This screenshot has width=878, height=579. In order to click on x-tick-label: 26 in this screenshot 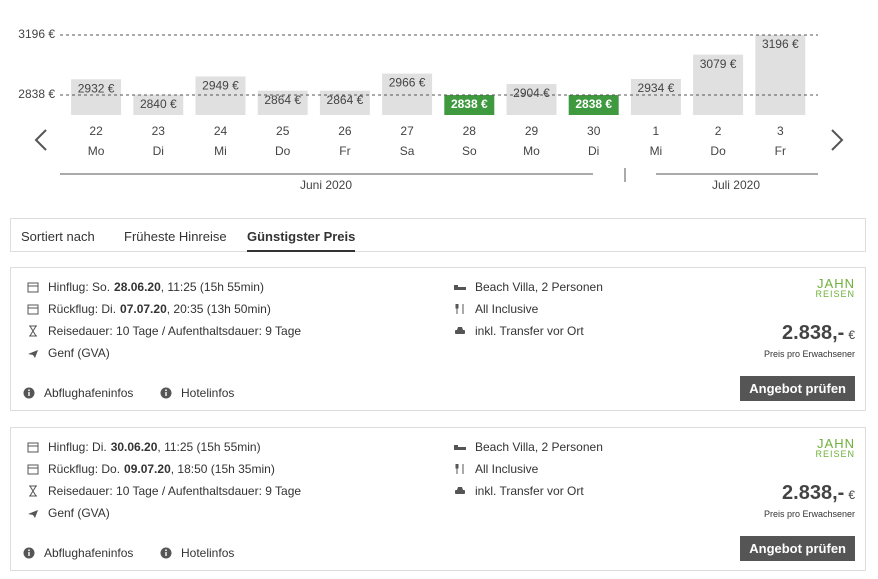, I will do `click(345, 131)`.